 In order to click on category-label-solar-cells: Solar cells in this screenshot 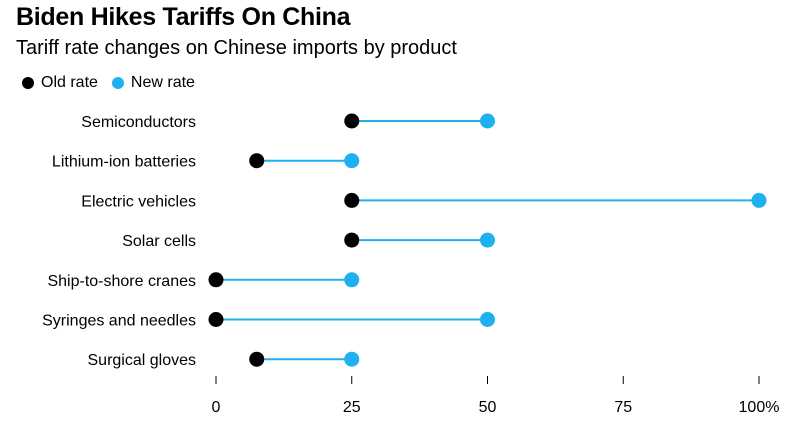, I will do `click(159, 241)`.